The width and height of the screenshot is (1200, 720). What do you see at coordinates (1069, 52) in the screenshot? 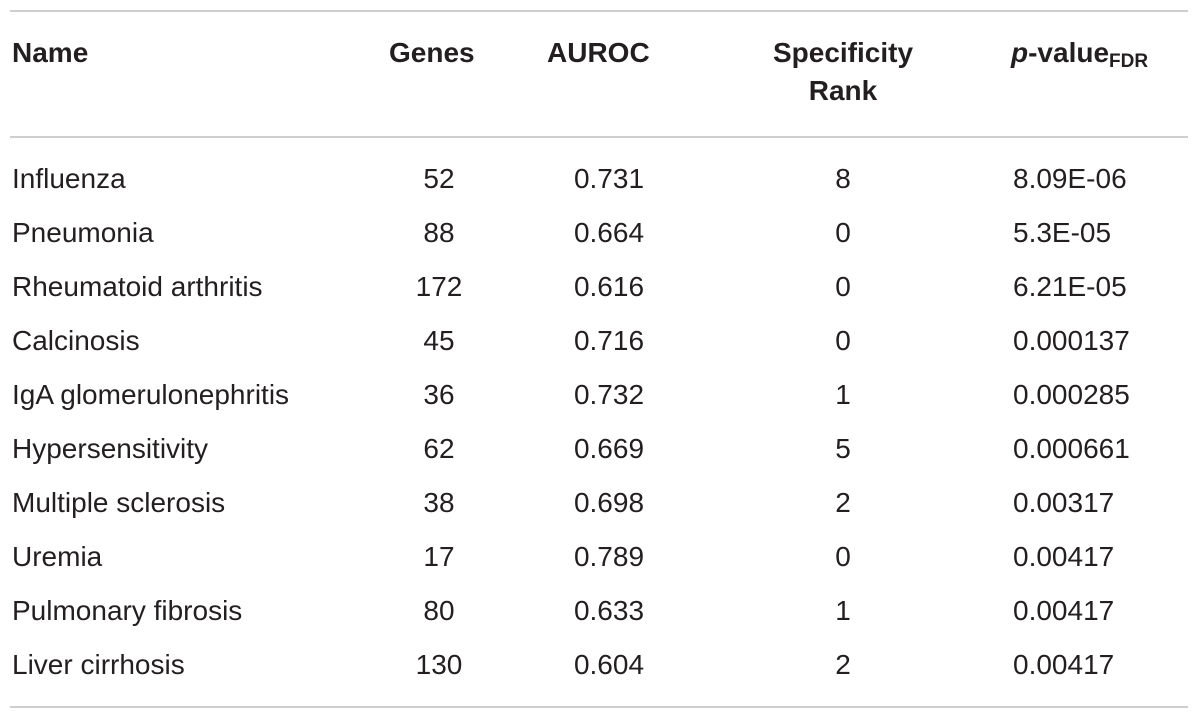
I see `header-p-value-main: -value` at bounding box center [1069, 52].